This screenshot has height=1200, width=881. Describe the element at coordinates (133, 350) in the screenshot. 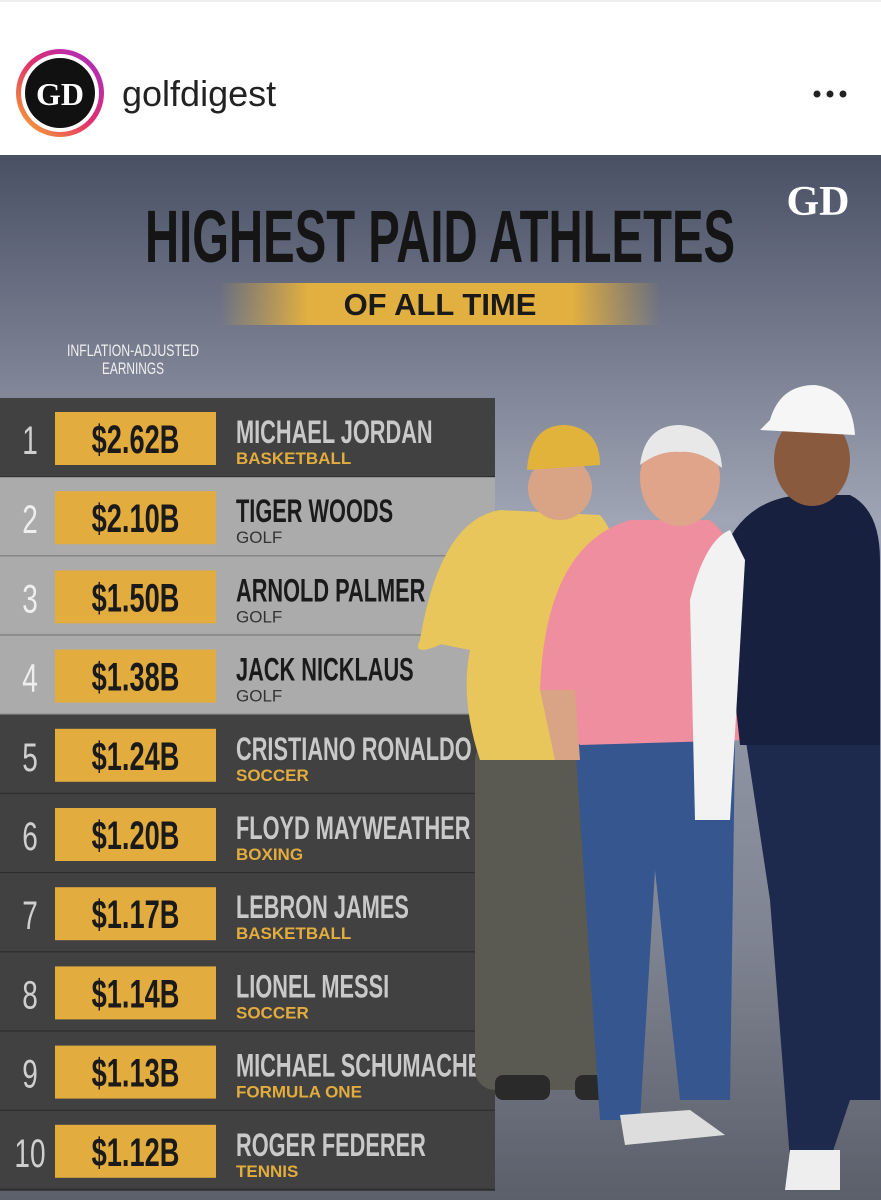

I see `column-label: INFLATION-ADJUSTED` at that location.